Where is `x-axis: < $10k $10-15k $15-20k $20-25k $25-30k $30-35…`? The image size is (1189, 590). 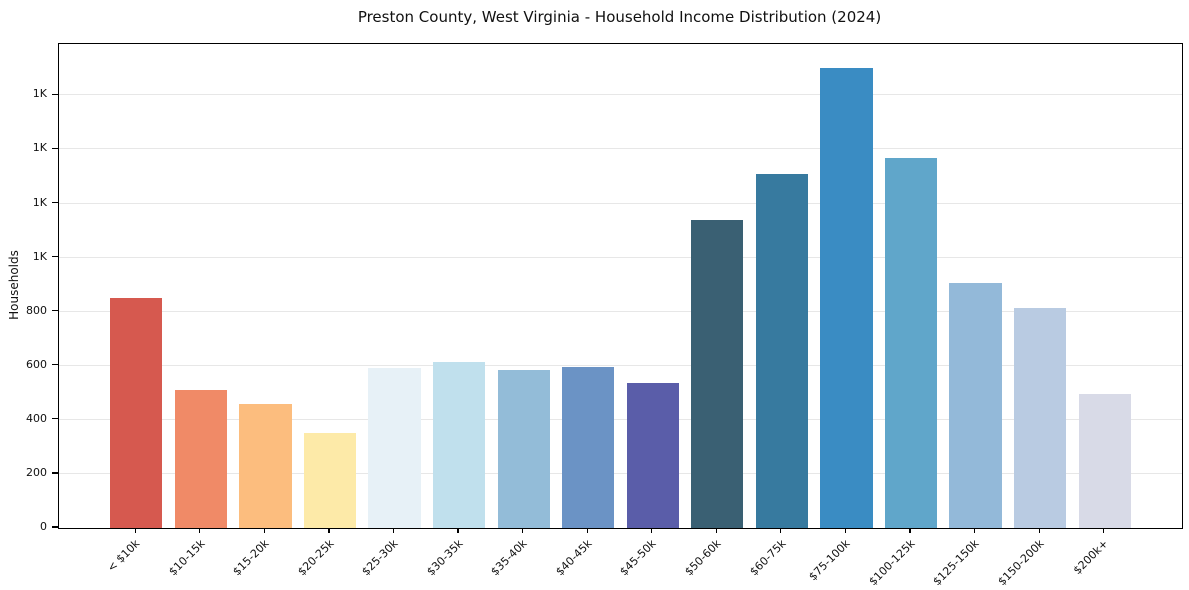 x-axis: < $10k $10-15k $15-20k $20-25k $25-30k $30-35… is located at coordinates (619, 559).